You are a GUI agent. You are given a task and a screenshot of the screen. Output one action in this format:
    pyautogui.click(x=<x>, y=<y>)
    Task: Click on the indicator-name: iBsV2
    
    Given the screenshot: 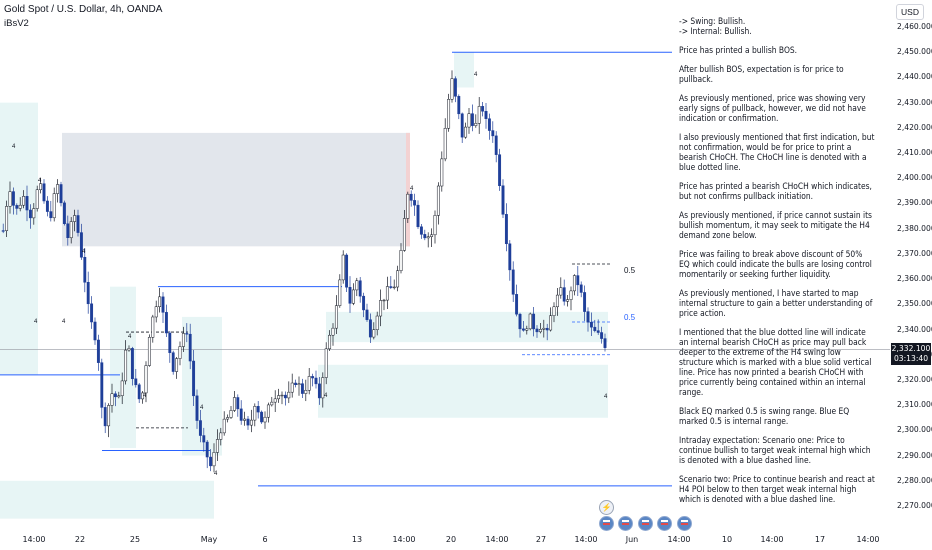 What is the action you would take?
    pyautogui.click(x=16, y=23)
    